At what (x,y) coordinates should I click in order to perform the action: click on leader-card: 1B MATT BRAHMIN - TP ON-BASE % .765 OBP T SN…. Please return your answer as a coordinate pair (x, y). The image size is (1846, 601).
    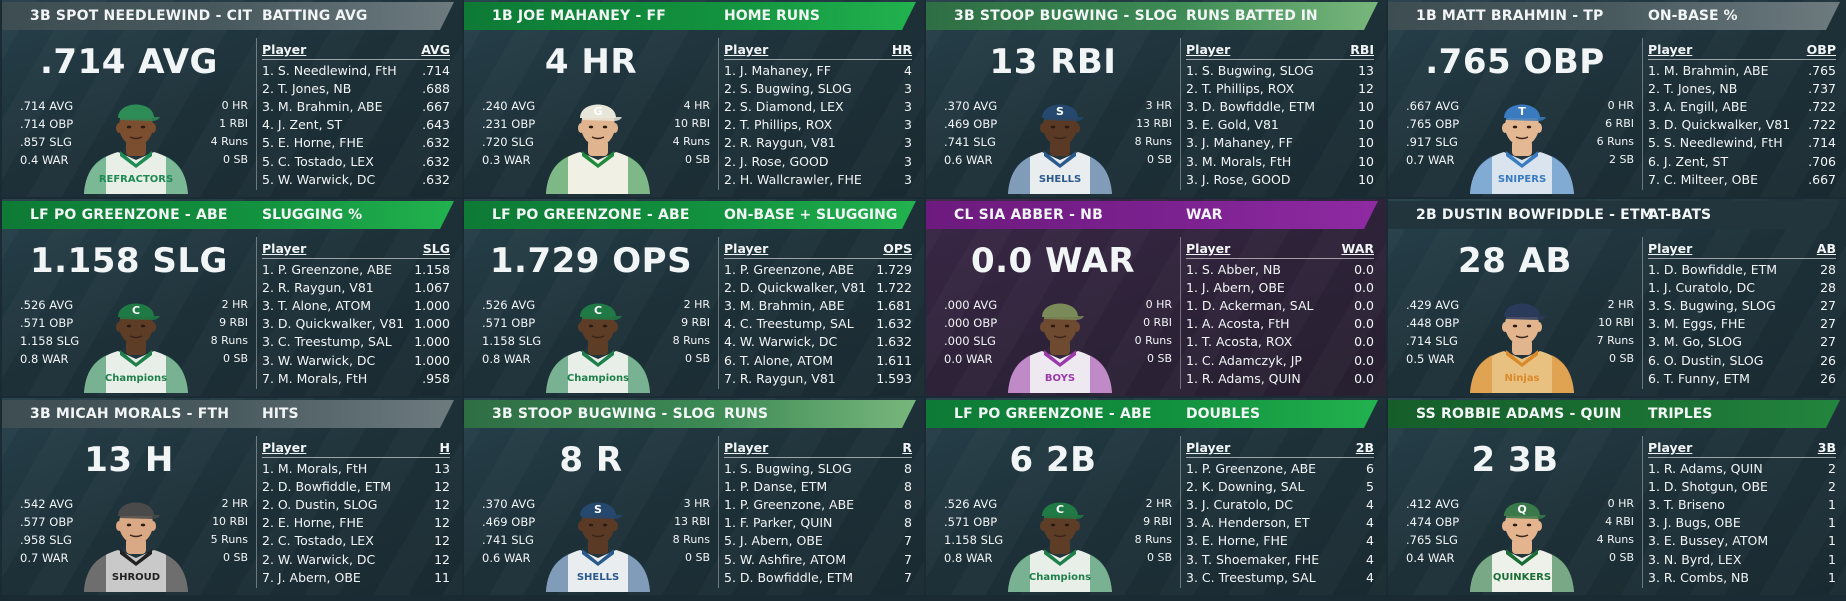
    Looking at the image, I should click on (1617, 98).